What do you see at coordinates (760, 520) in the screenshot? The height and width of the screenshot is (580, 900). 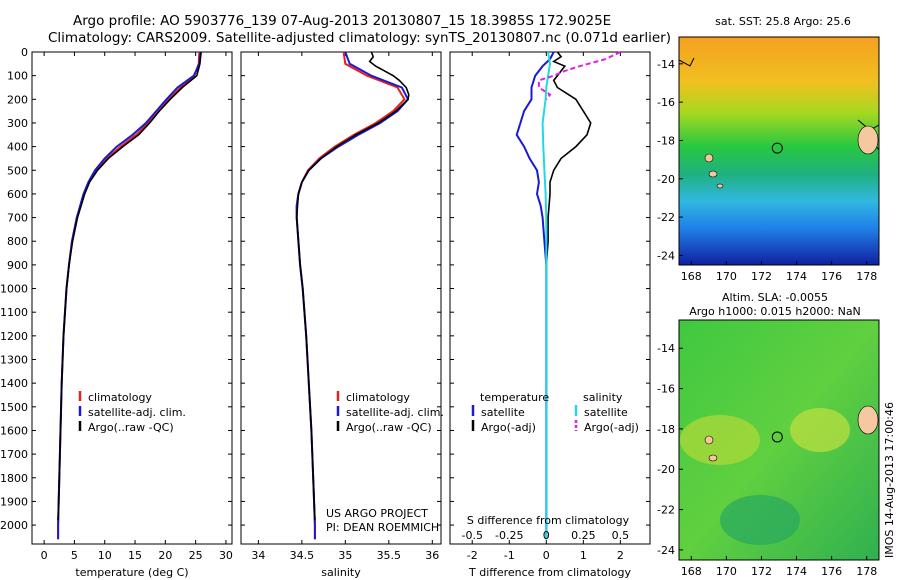 I see `sla-cool-patch` at bounding box center [760, 520].